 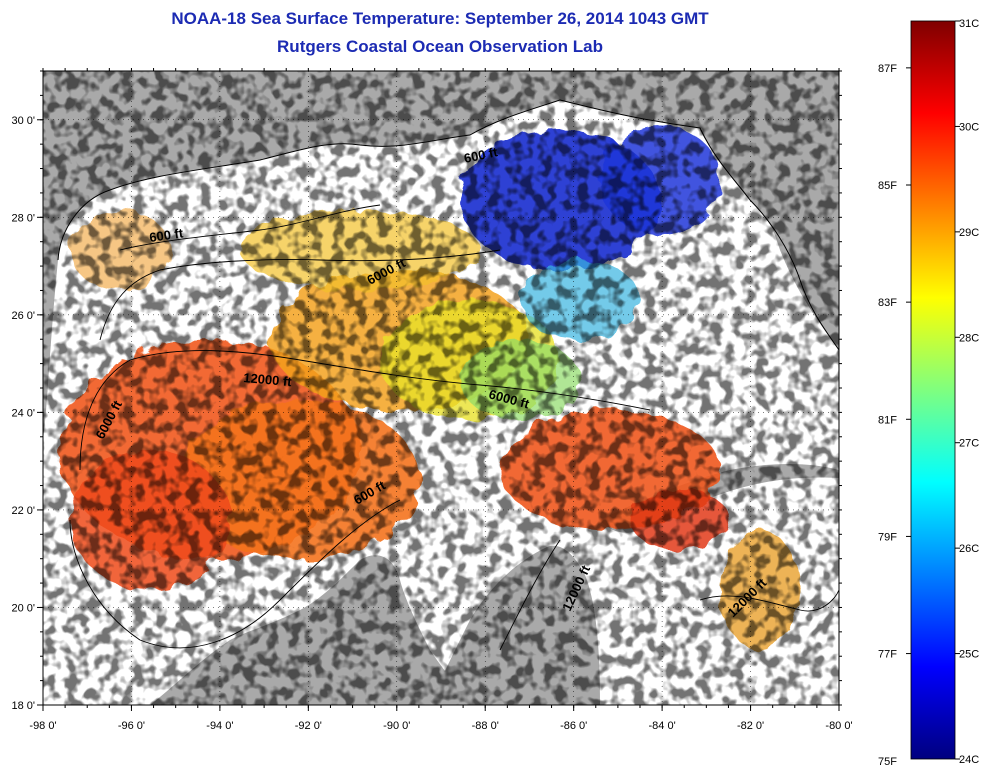 What do you see at coordinates (308, 726) in the screenshot?
I see `lon-tick-label: -92 0'` at bounding box center [308, 726].